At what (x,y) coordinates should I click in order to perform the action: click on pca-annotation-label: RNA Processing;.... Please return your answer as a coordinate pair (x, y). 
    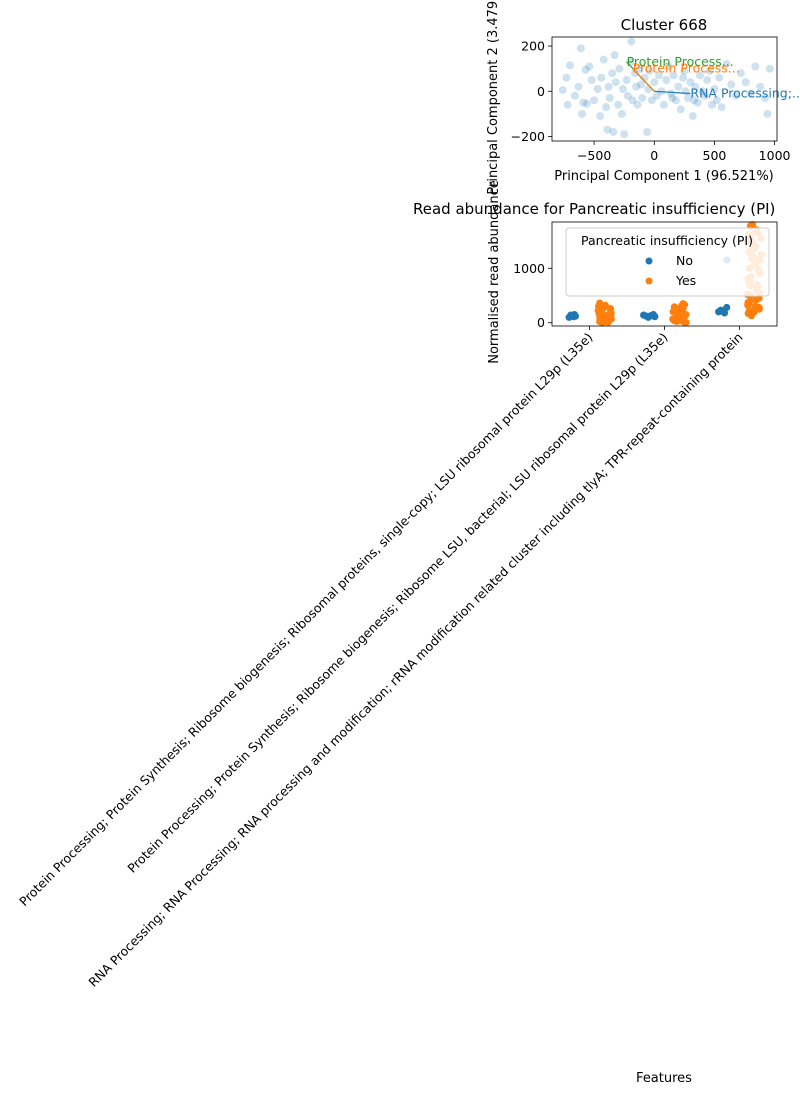
    Looking at the image, I should click on (745, 93).